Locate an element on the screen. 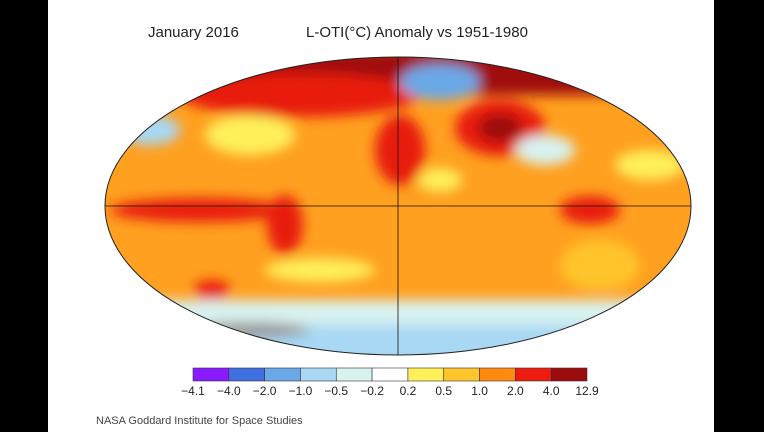  legend-tick-label: 0.2 is located at coordinates (408, 391).